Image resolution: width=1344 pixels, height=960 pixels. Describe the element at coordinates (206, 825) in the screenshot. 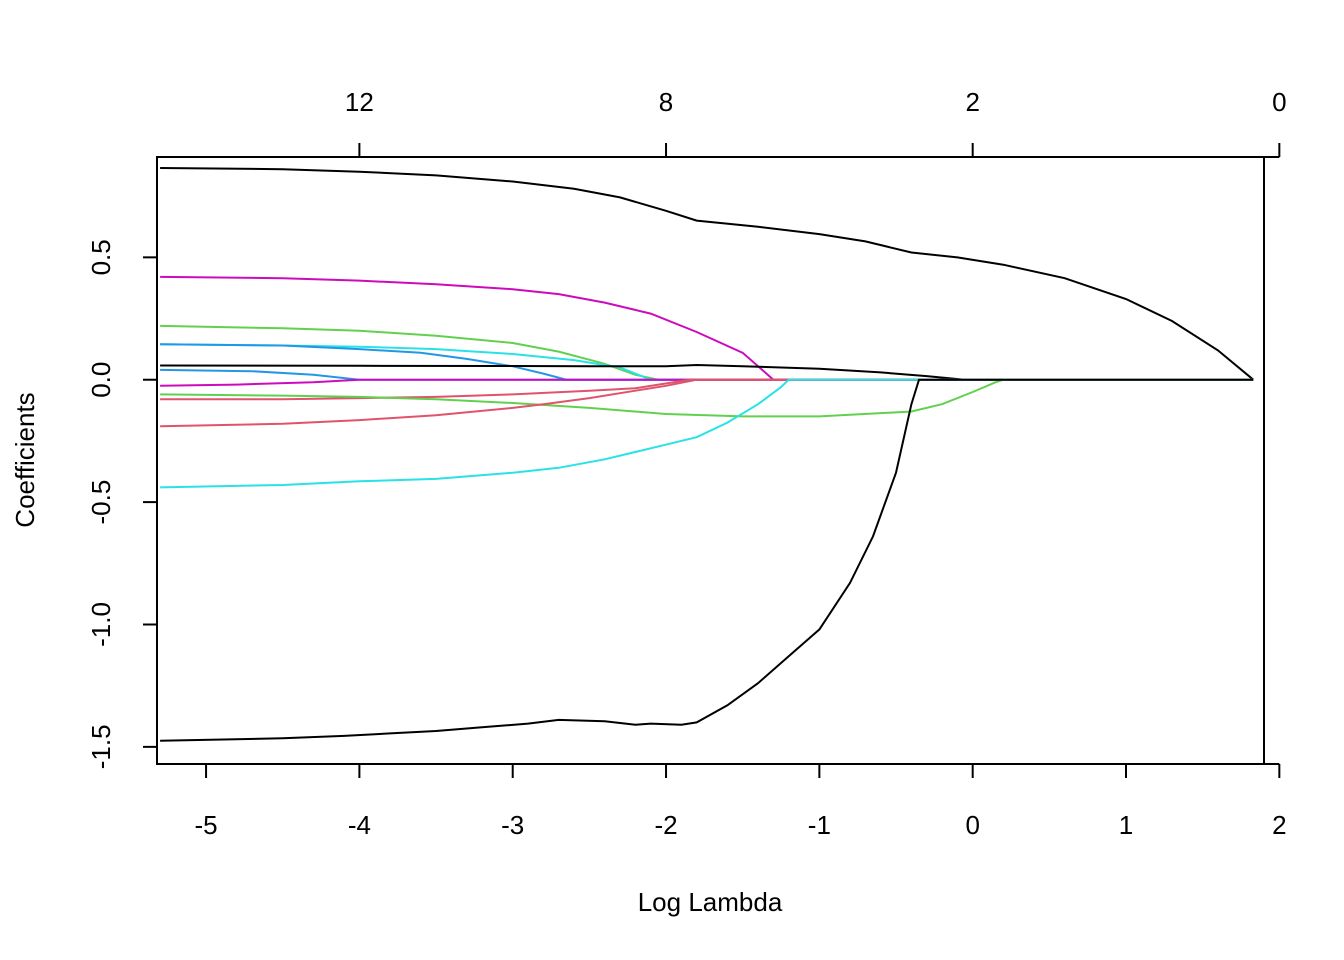

I see `x-tick-label: -5` at that location.